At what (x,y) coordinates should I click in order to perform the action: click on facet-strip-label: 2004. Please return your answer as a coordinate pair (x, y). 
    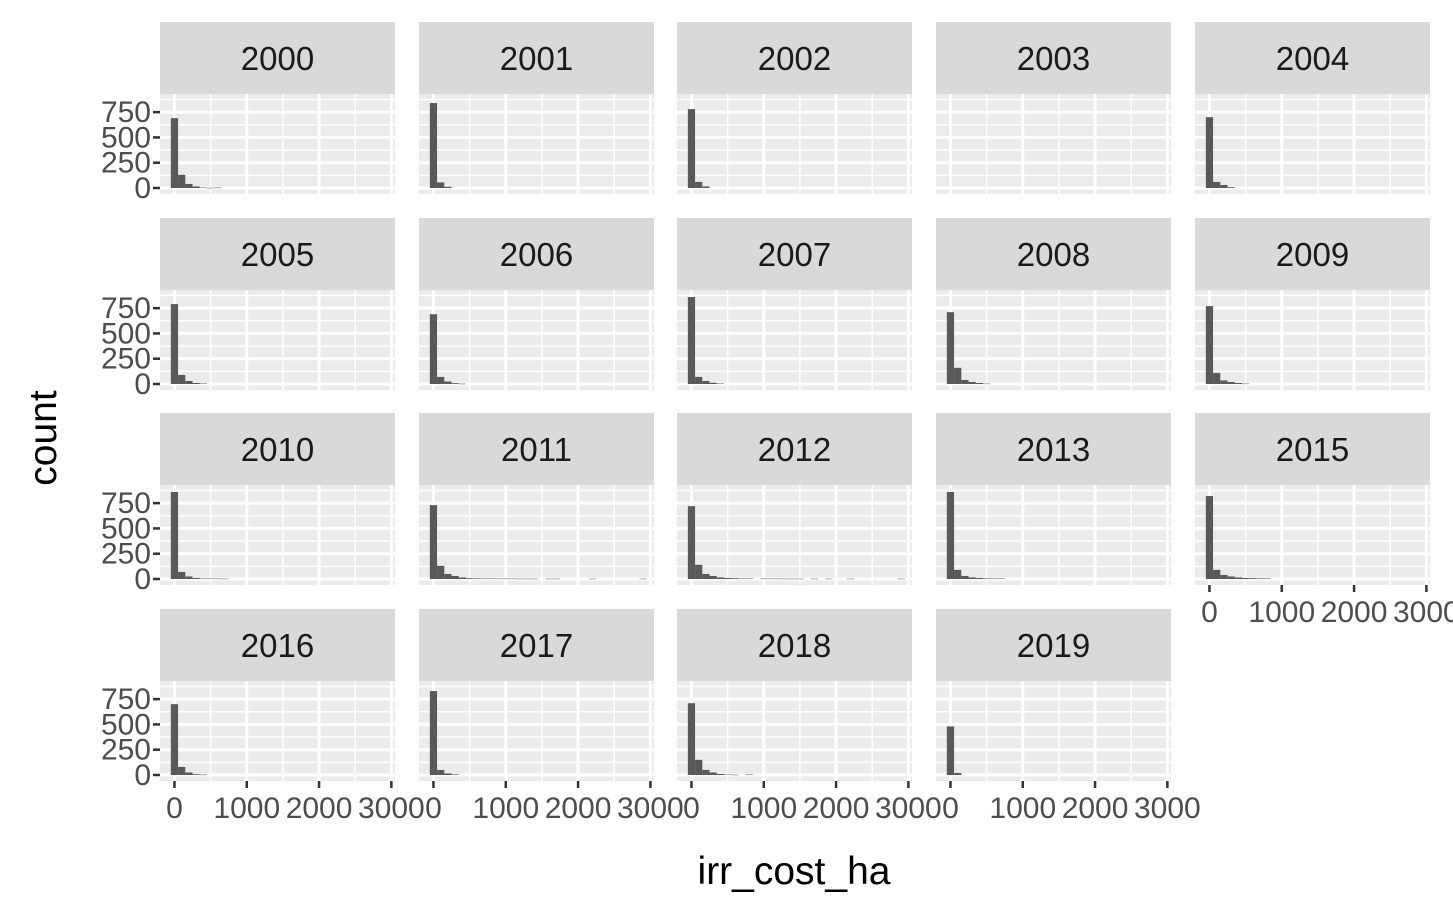
    Looking at the image, I should click on (1312, 58).